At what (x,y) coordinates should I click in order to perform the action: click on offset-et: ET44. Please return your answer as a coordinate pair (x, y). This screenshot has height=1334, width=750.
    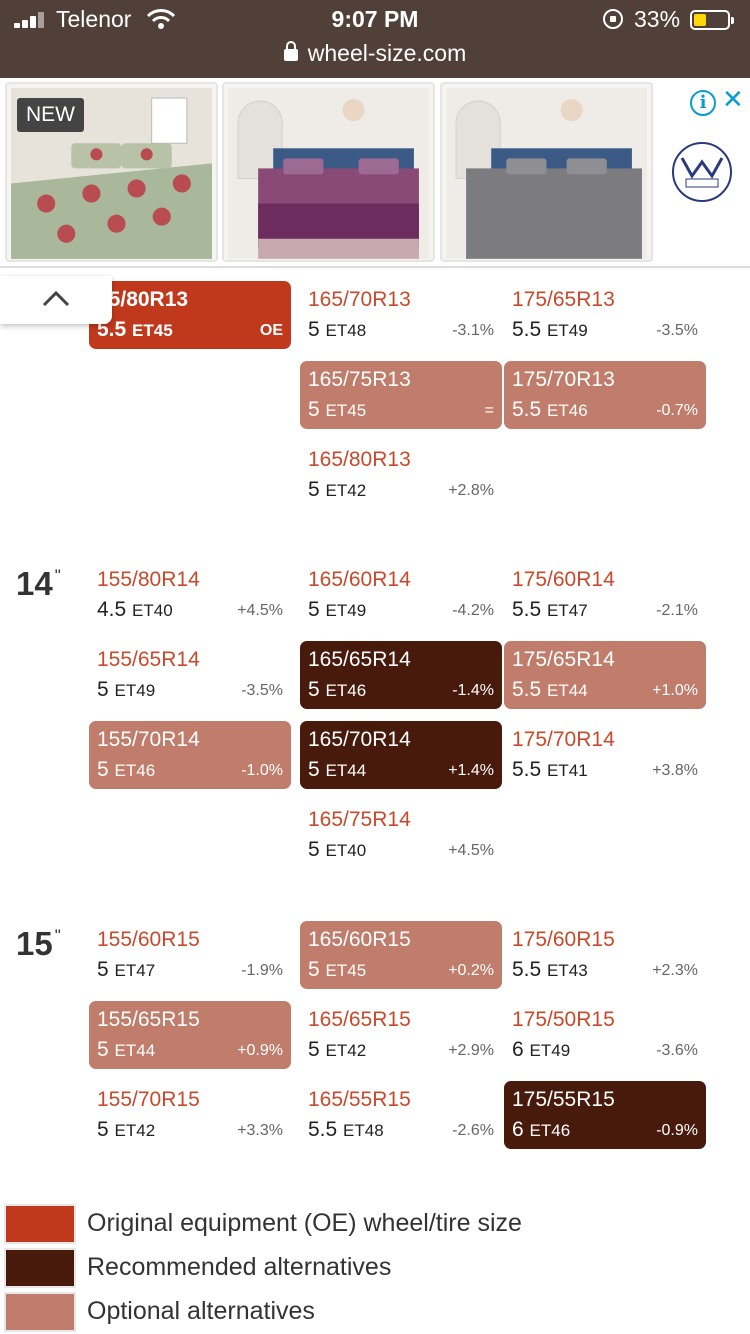
    Looking at the image, I should click on (346, 770).